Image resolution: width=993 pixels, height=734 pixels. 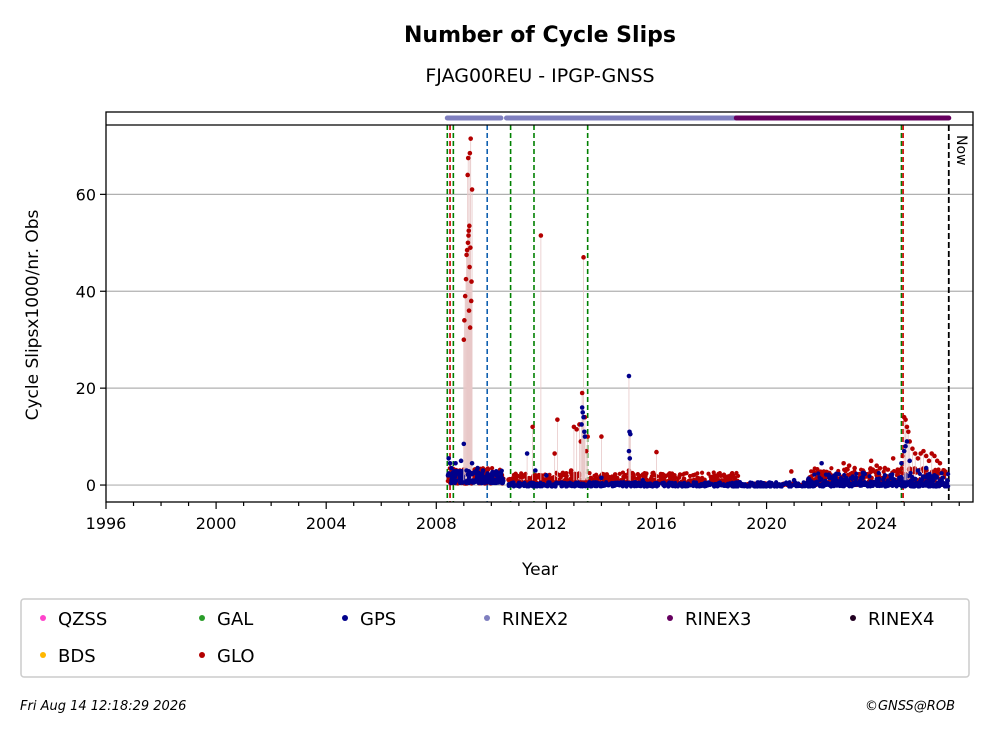 I want to click on legend-marker-rinex3, so click(x=670, y=618).